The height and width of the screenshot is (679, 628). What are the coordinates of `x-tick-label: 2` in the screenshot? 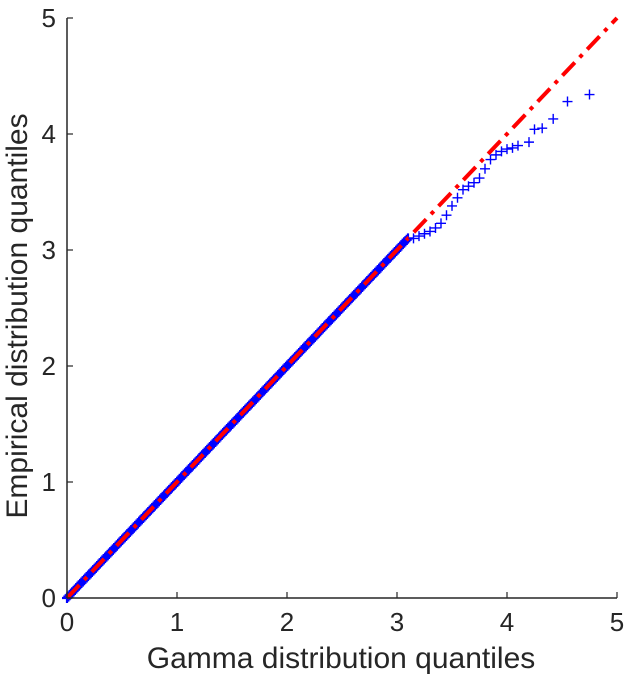 It's located at (287, 622).